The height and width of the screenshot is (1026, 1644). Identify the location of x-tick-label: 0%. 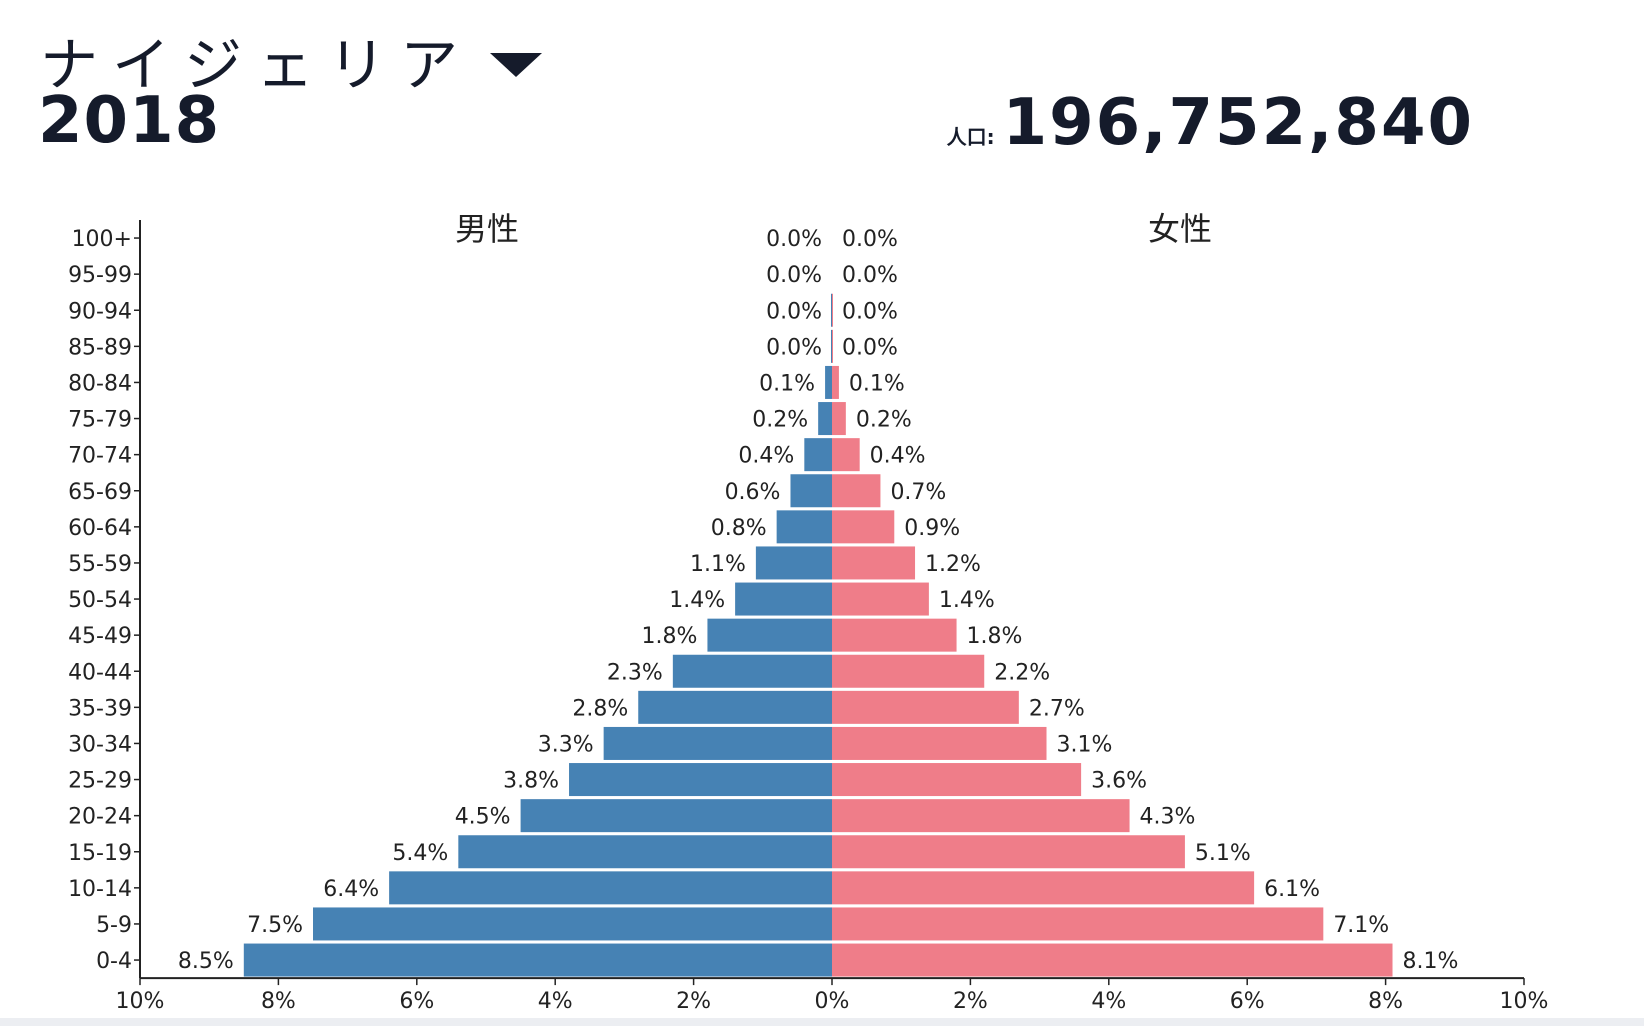
(832, 1001).